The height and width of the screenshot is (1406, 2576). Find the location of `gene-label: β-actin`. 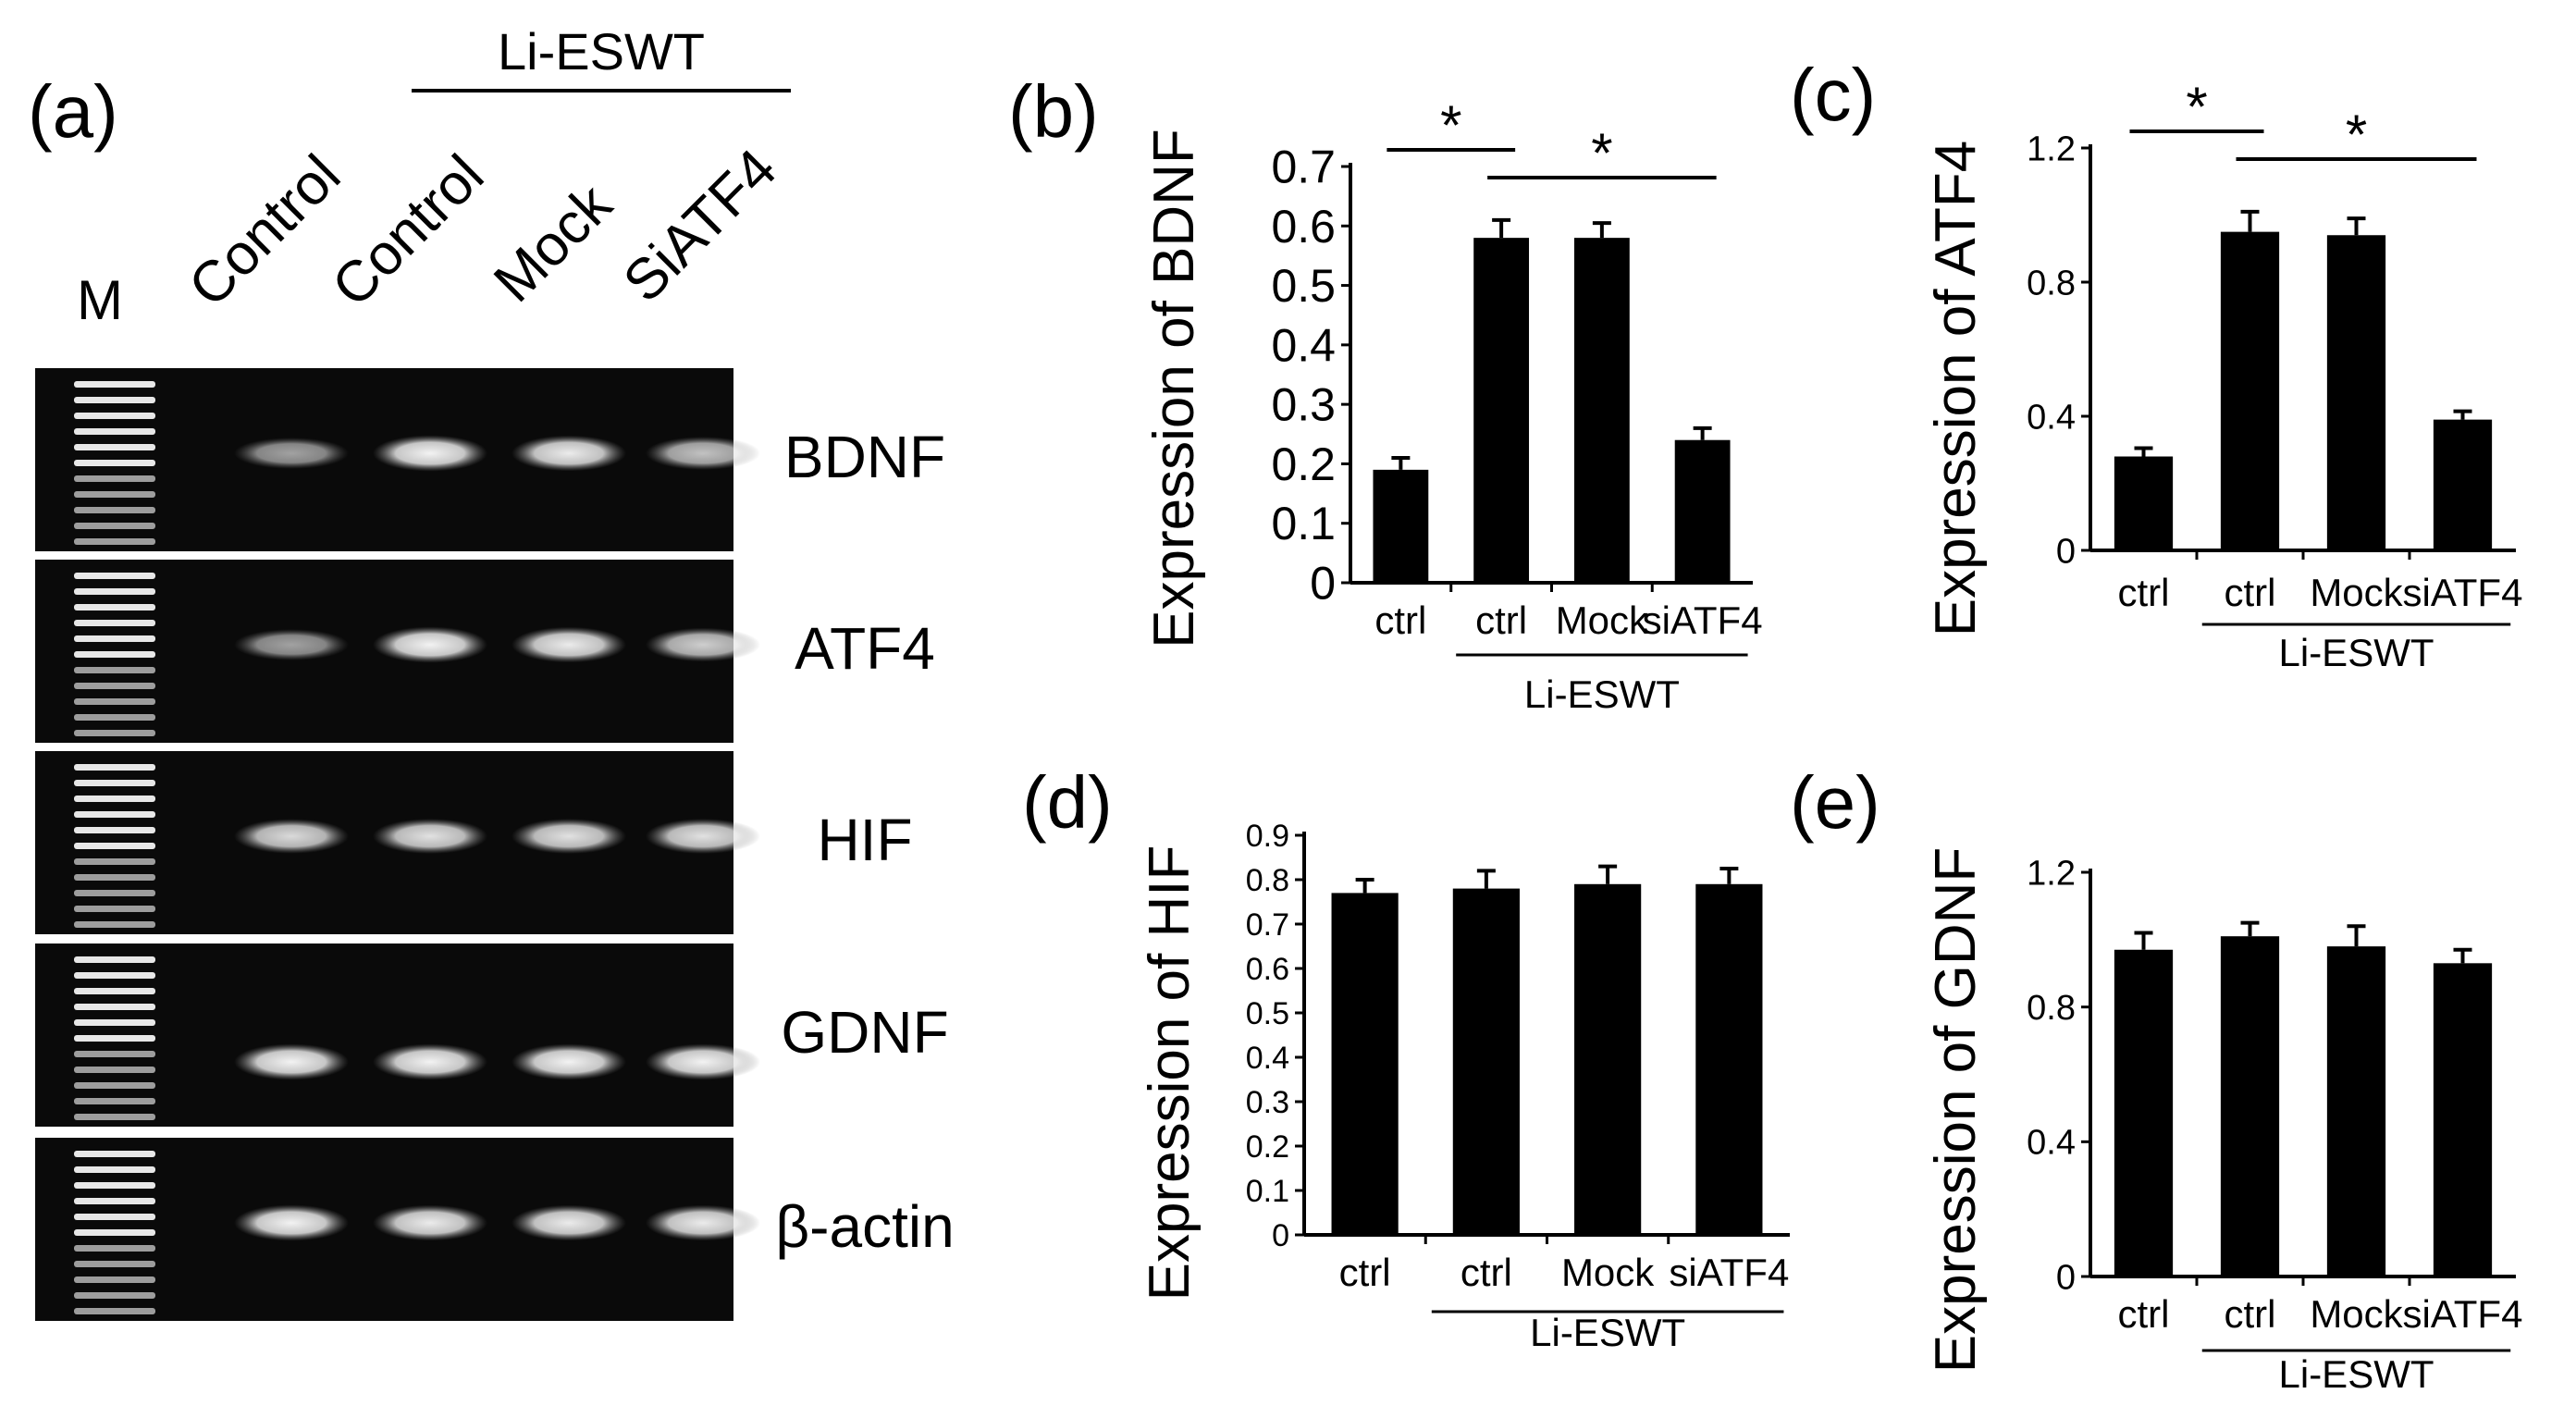

gene-label: β-actin is located at coordinates (864, 1227).